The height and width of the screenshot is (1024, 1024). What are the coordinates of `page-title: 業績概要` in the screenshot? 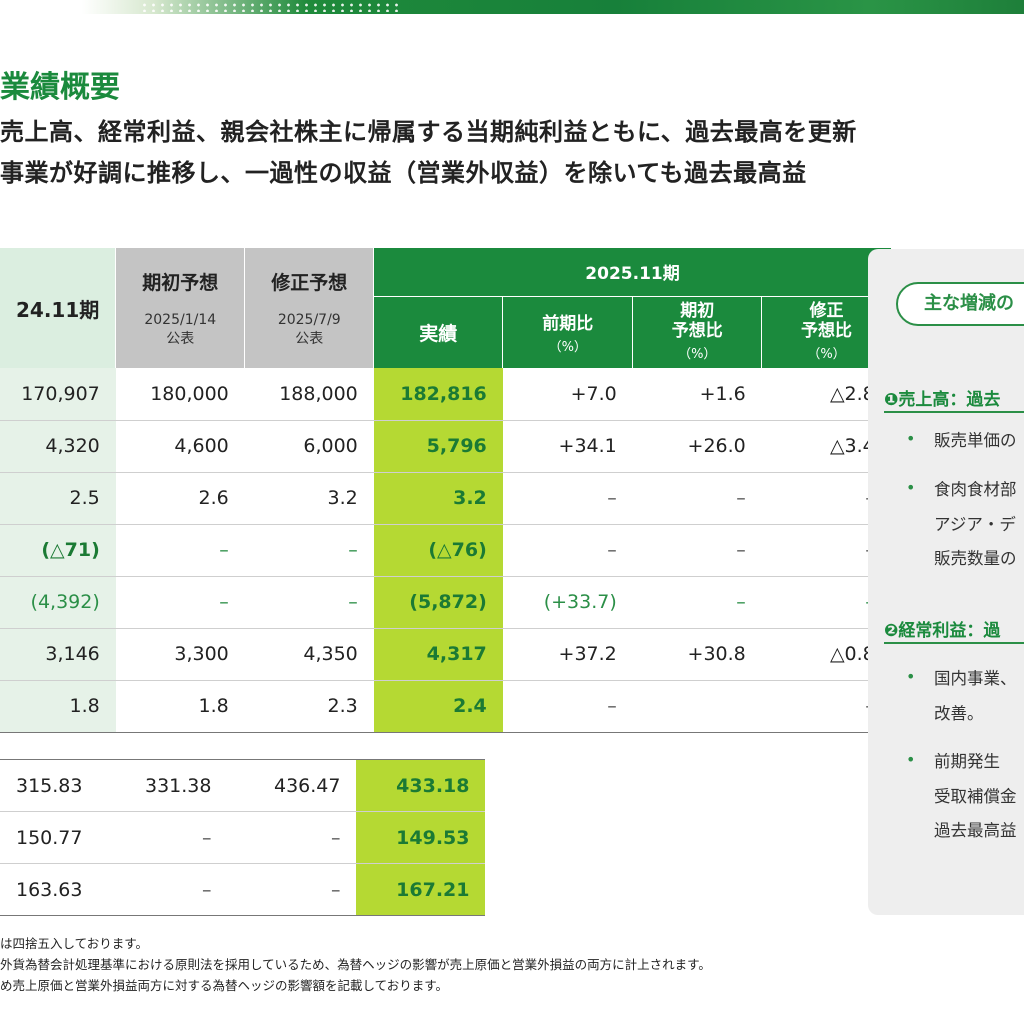 It's located at (60, 87).